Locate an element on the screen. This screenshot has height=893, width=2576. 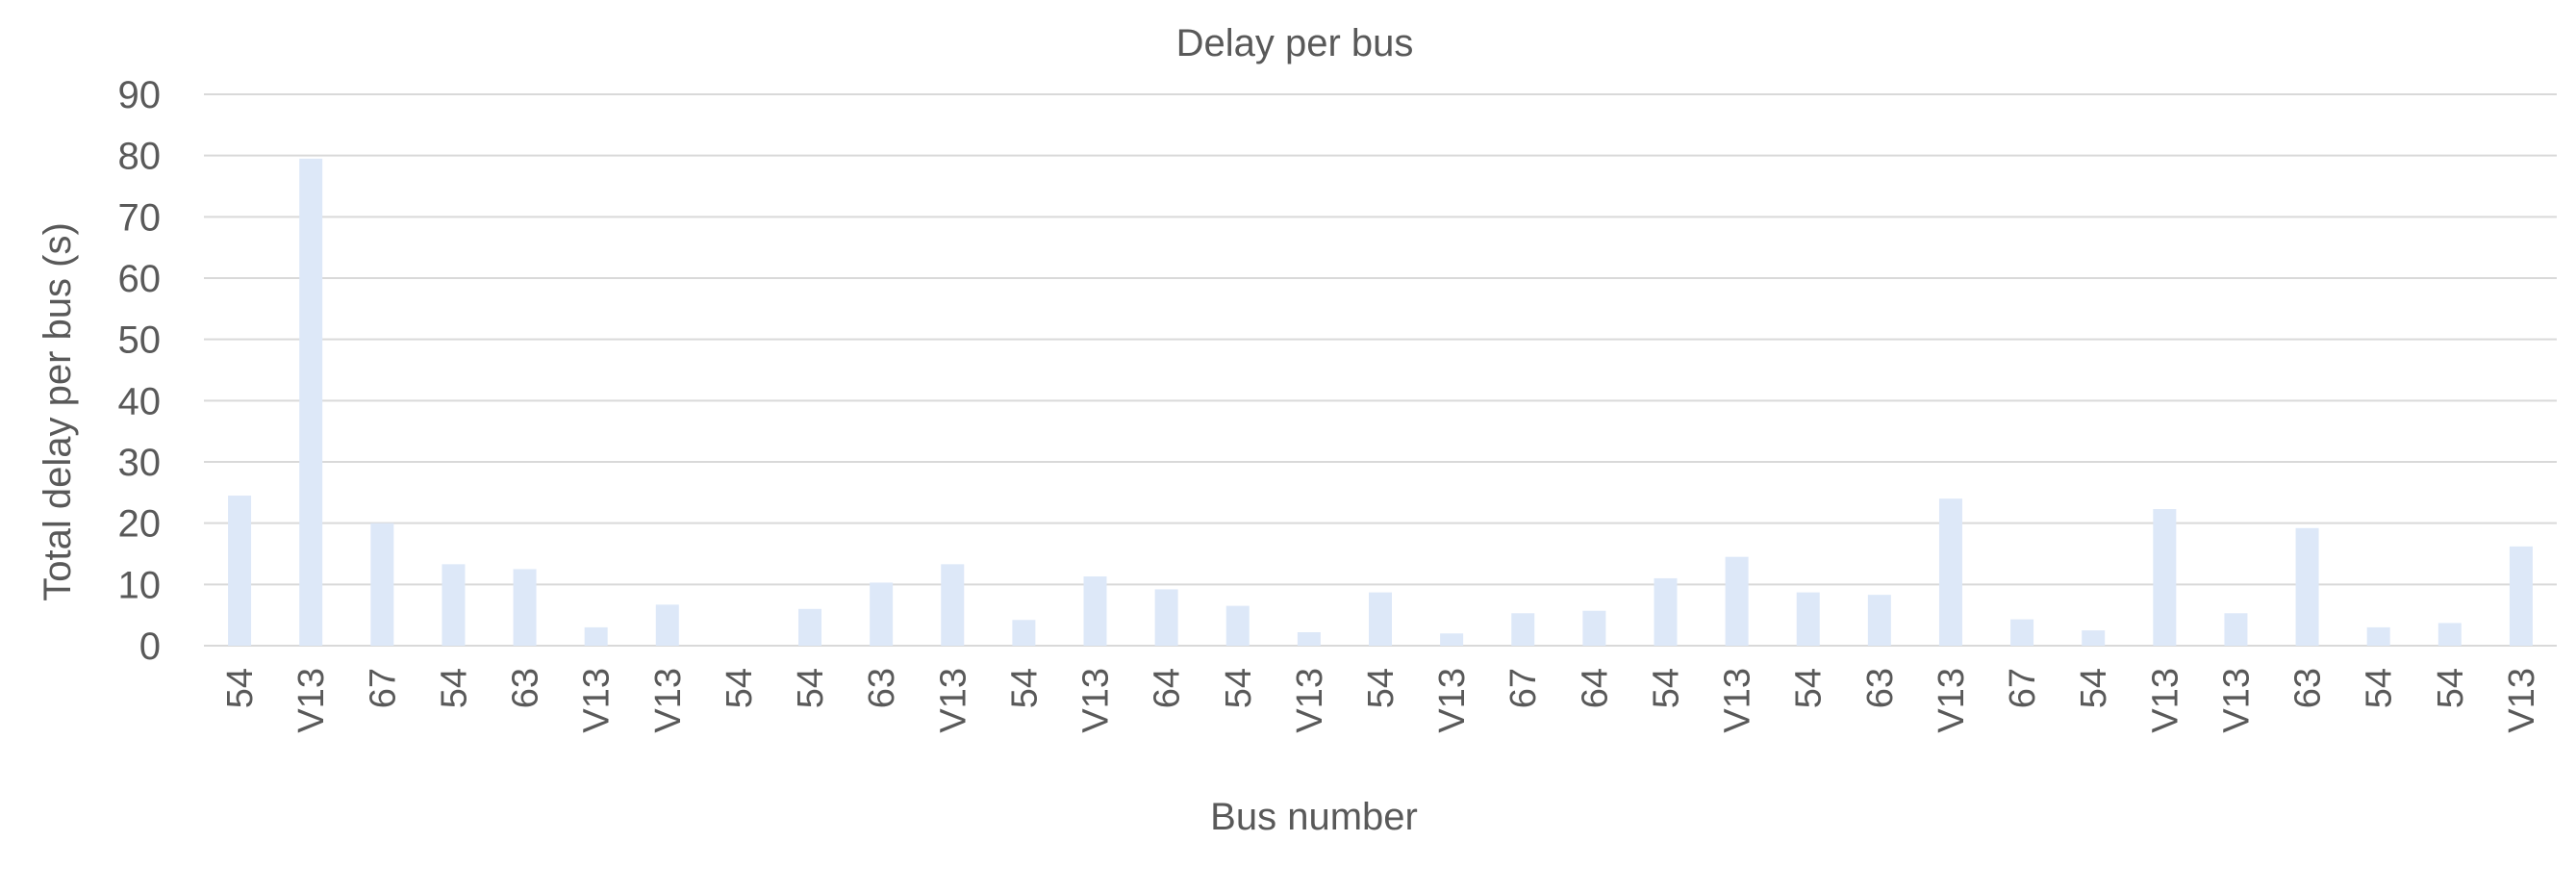
y-tick-label: 70 is located at coordinates (140, 217).